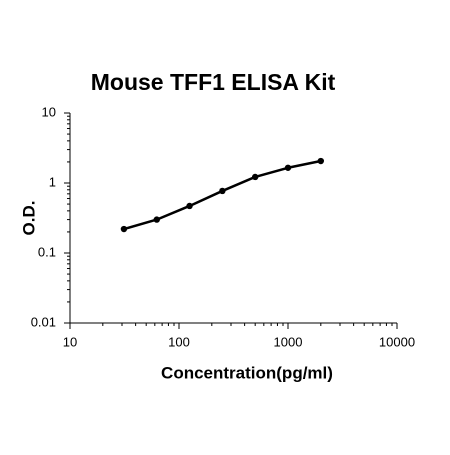 Image resolution: width=450 pixels, height=455 pixels. Describe the element at coordinates (288, 341) in the screenshot. I see `x-tick-label: 1000` at that location.